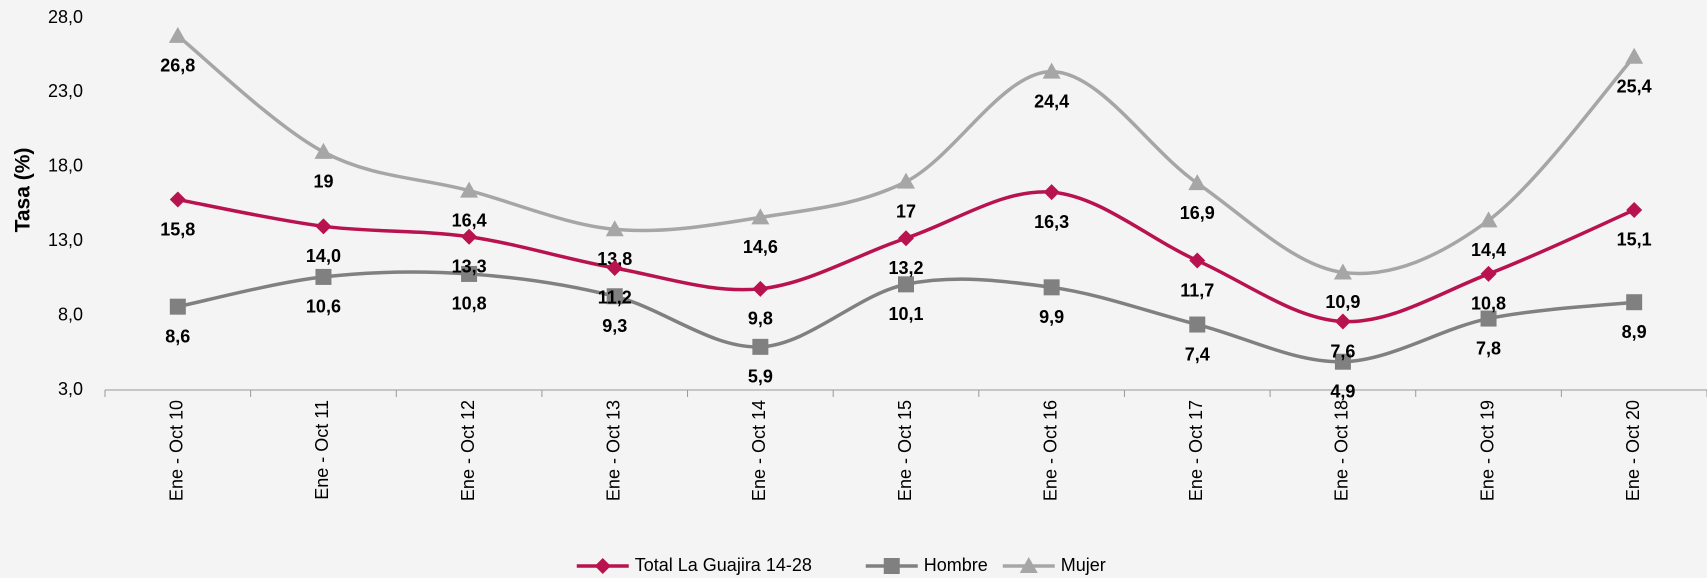 This screenshot has height=578, width=1707. What do you see at coordinates (323, 182) in the screenshot?
I see `data-label: 19` at bounding box center [323, 182].